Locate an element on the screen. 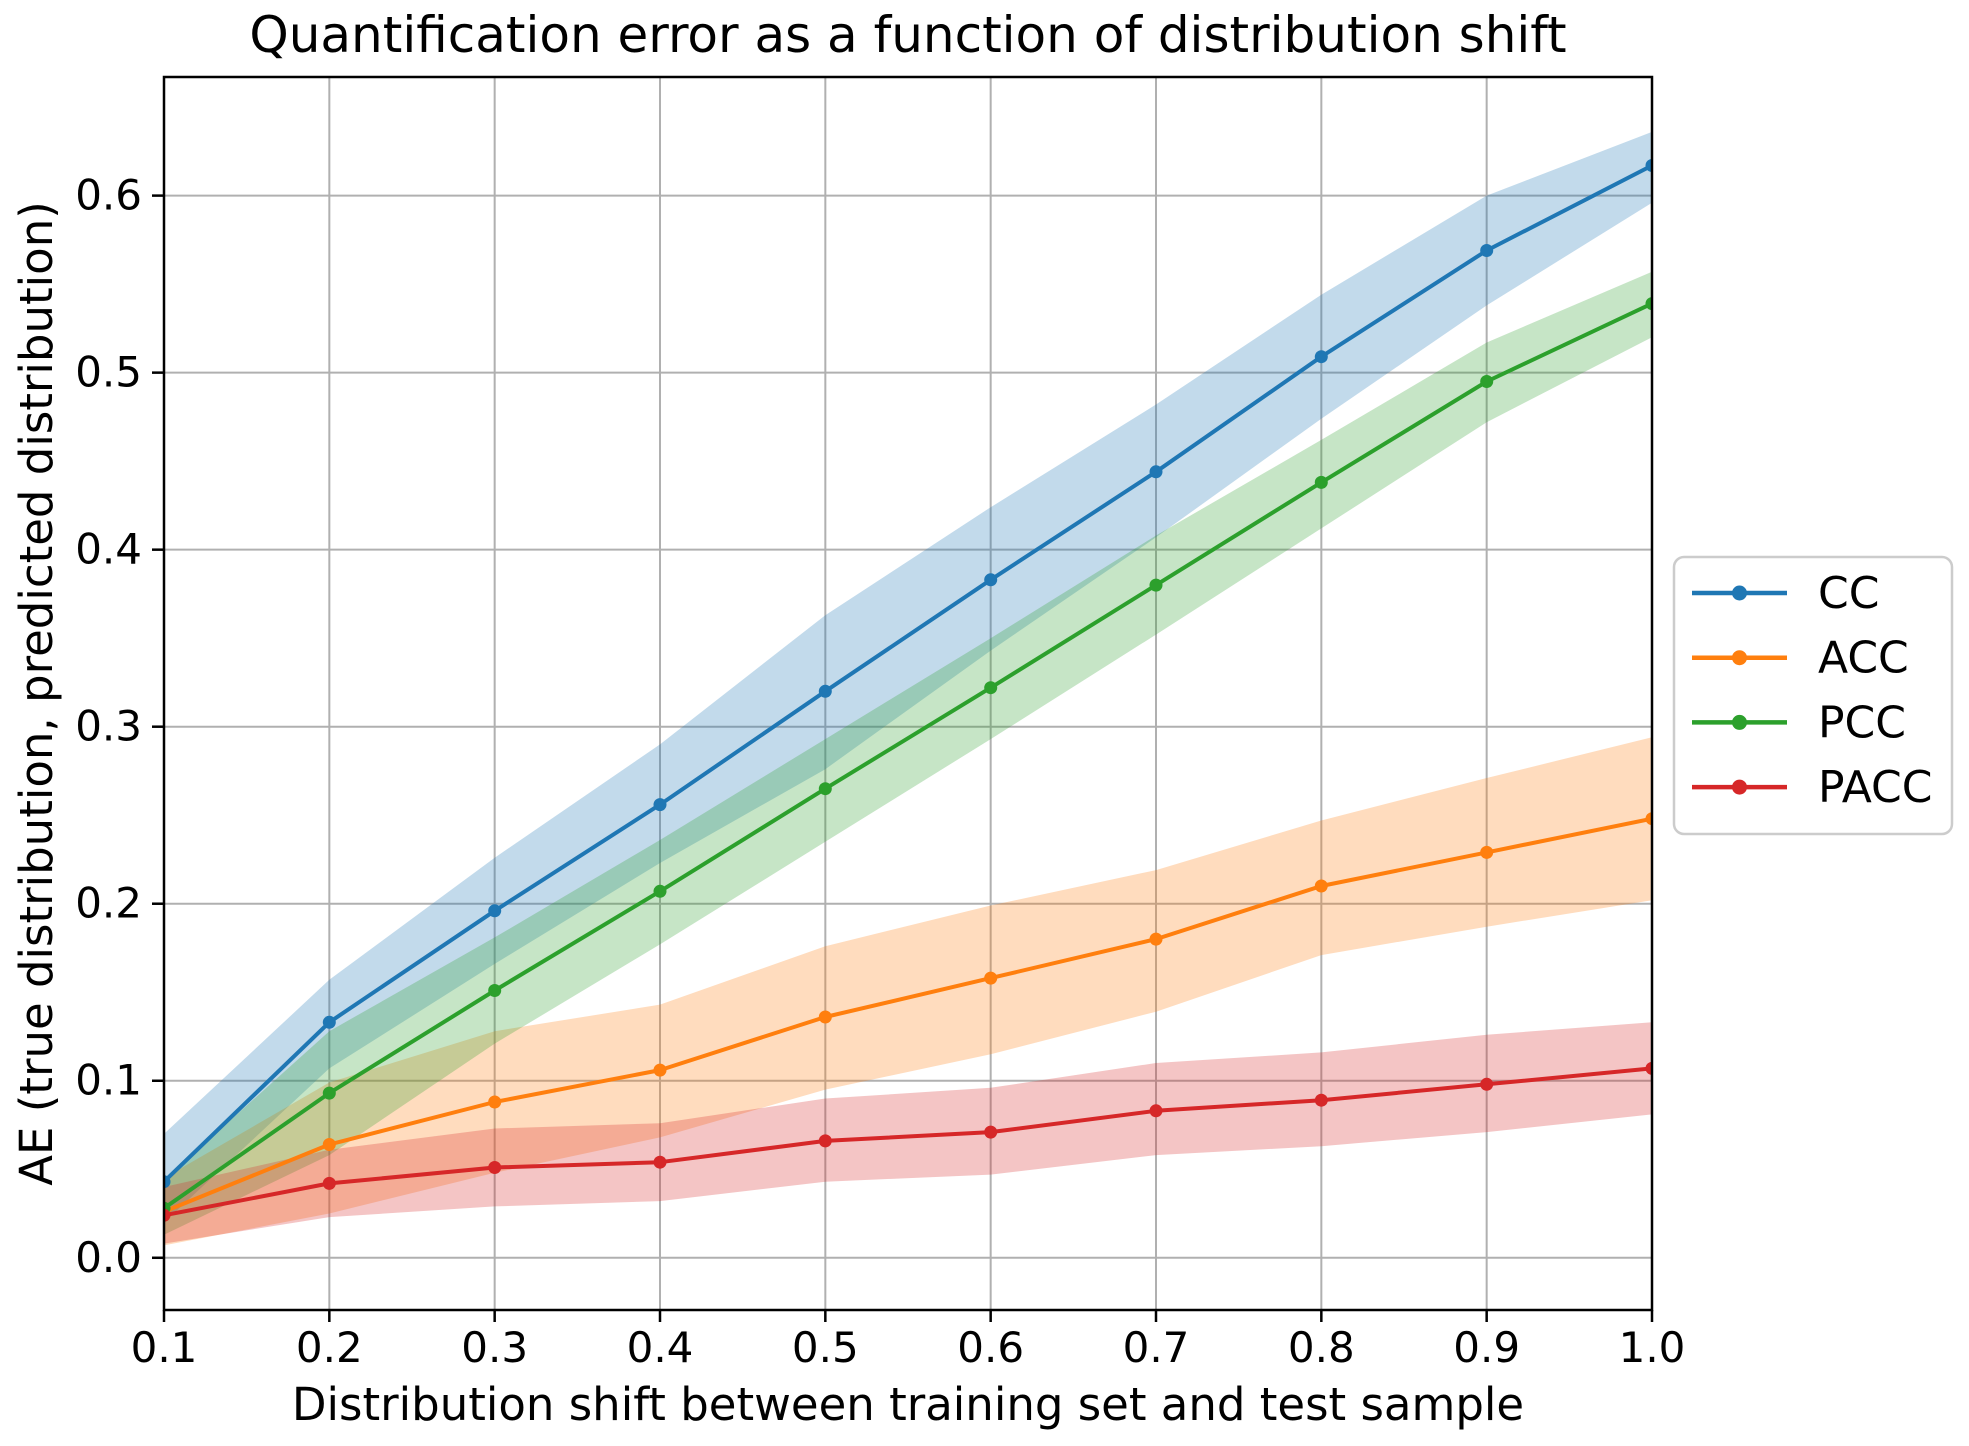 The width and height of the screenshot is (1969, 1446). legend: CC ACC PCC PACC is located at coordinates (1813, 695).